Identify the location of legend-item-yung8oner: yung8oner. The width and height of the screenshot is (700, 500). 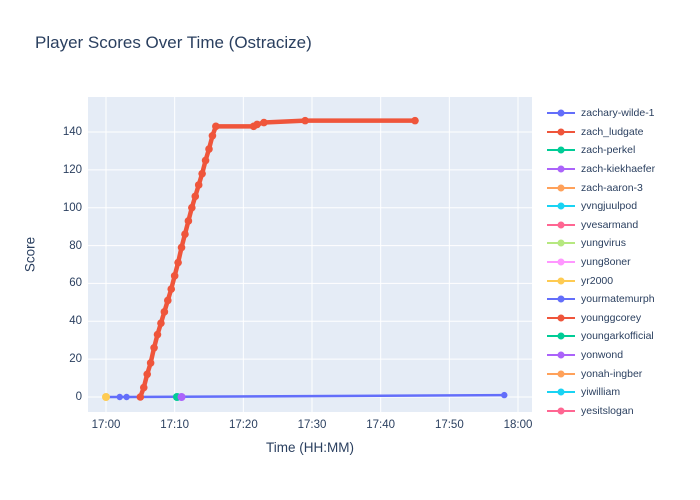
(600, 262).